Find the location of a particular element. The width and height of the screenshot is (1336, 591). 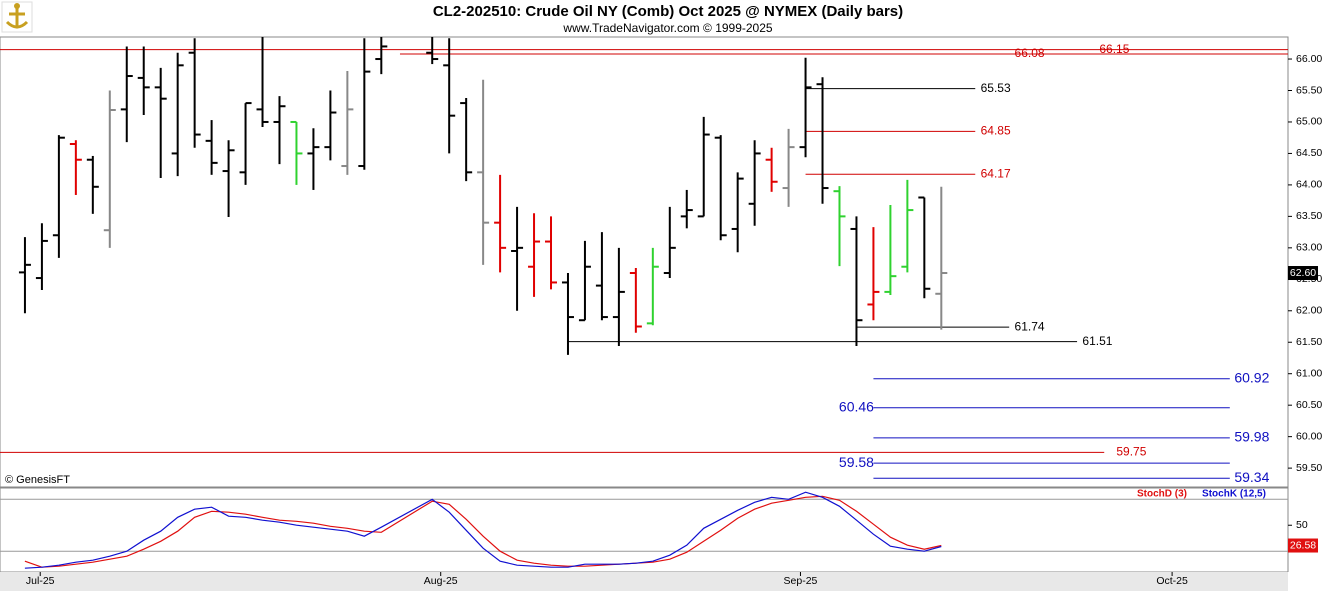

level-label: 61.51 is located at coordinates (1097, 341).